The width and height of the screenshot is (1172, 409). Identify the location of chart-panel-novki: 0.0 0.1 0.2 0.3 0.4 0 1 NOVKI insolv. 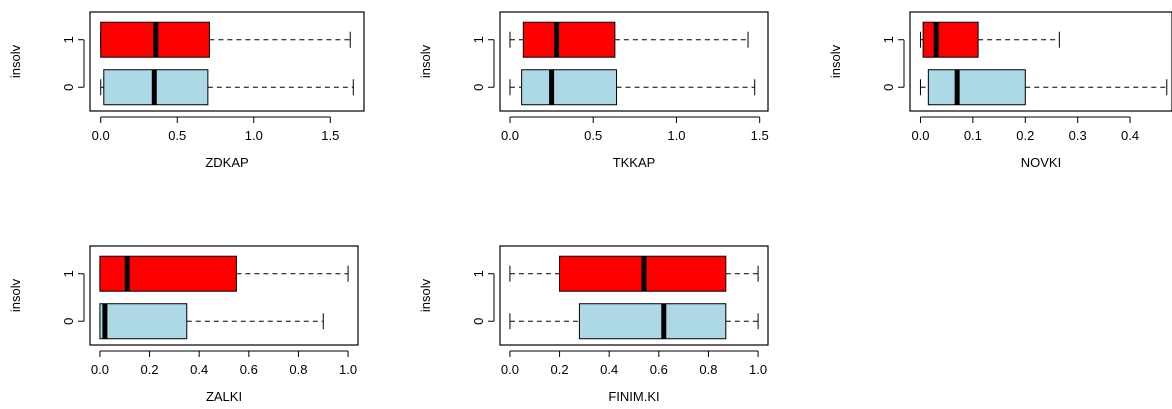
(1000, 90).